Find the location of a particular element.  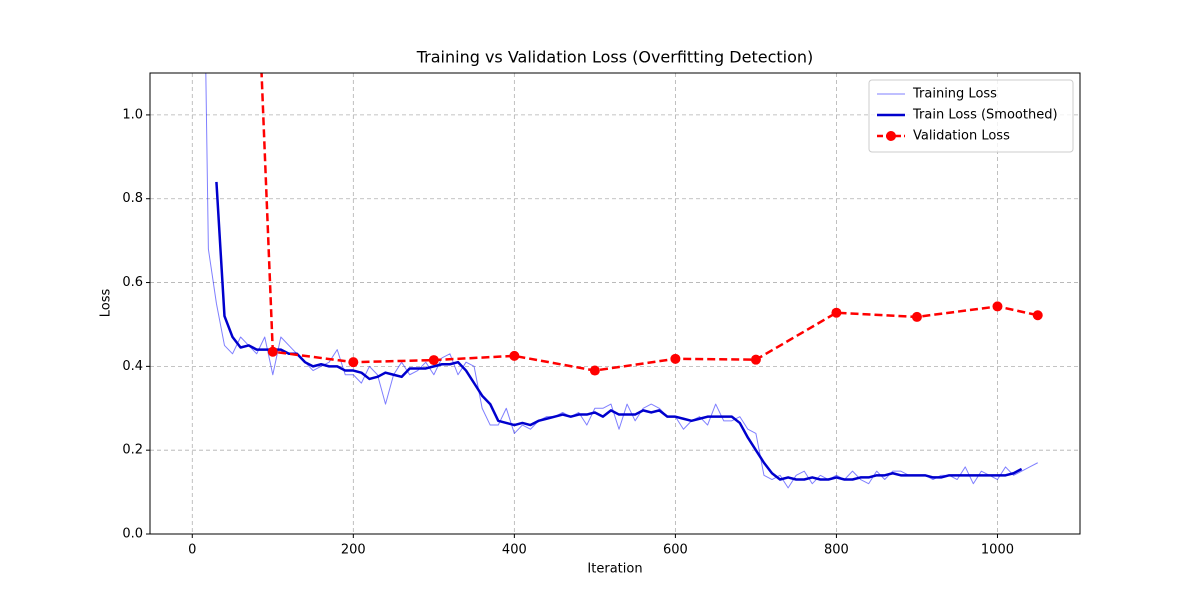

x-tick-label: 800 is located at coordinates (836, 550).